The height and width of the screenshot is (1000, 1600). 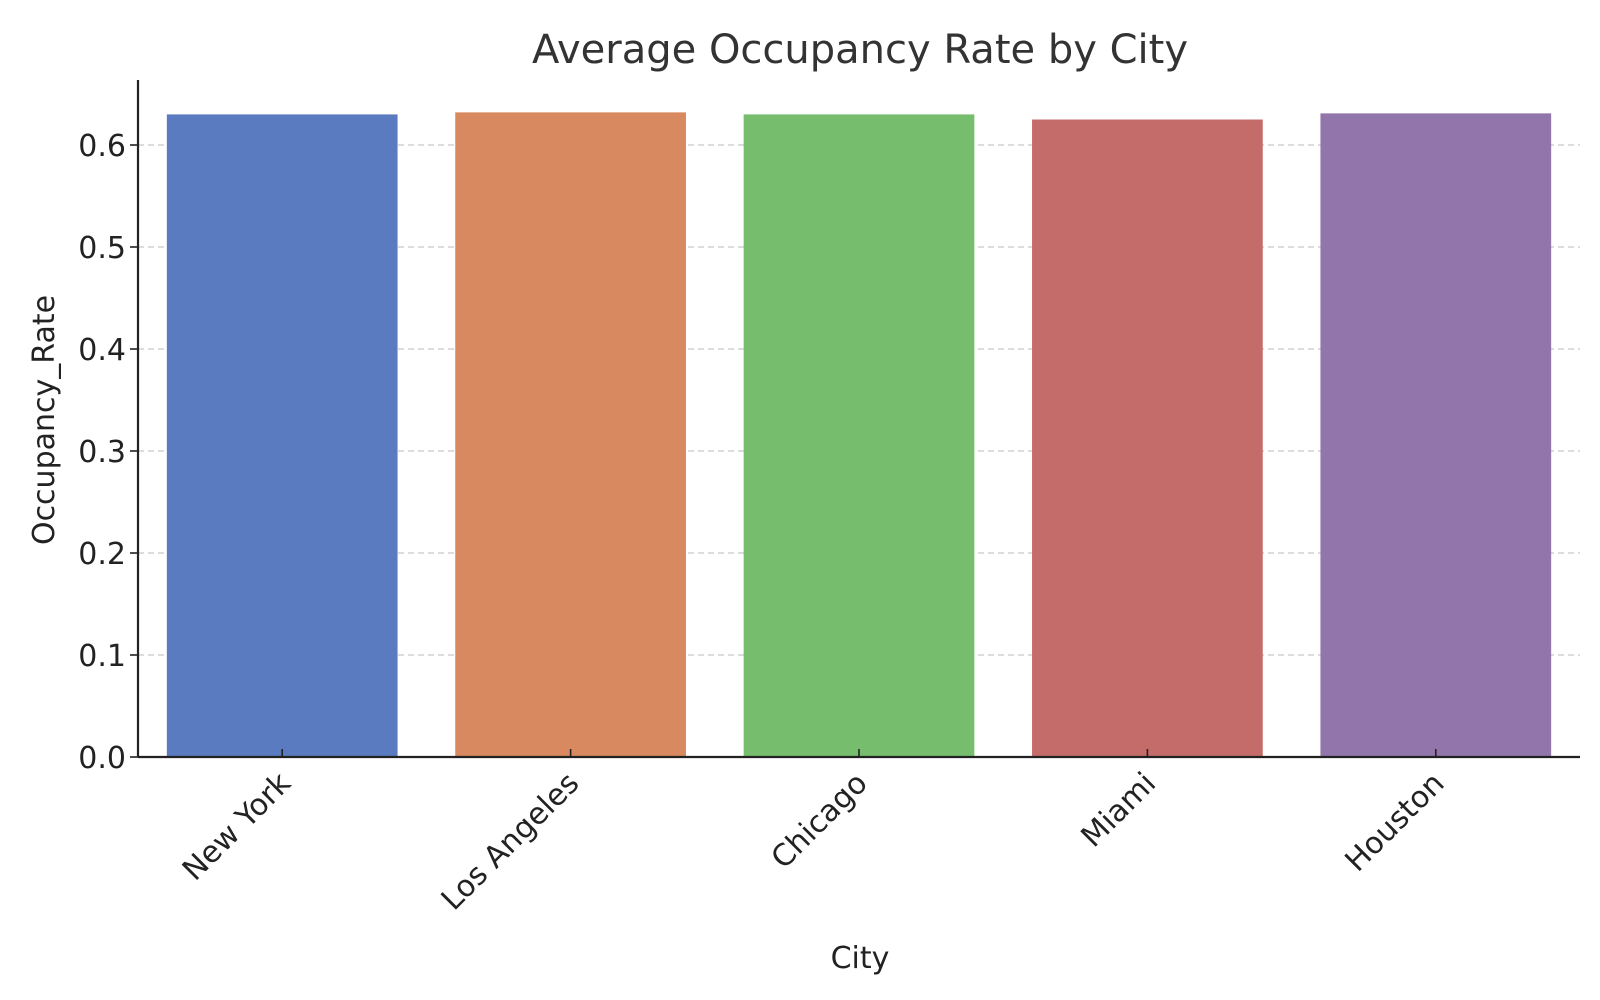 What do you see at coordinates (1147, 438) in the screenshot?
I see `bar-miami` at bounding box center [1147, 438].